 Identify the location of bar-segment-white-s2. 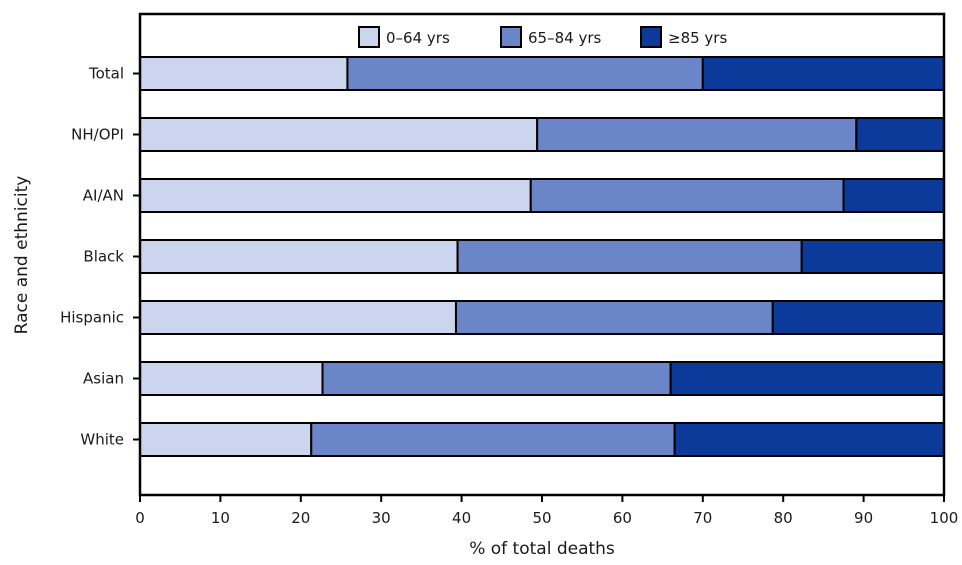
(809, 439).